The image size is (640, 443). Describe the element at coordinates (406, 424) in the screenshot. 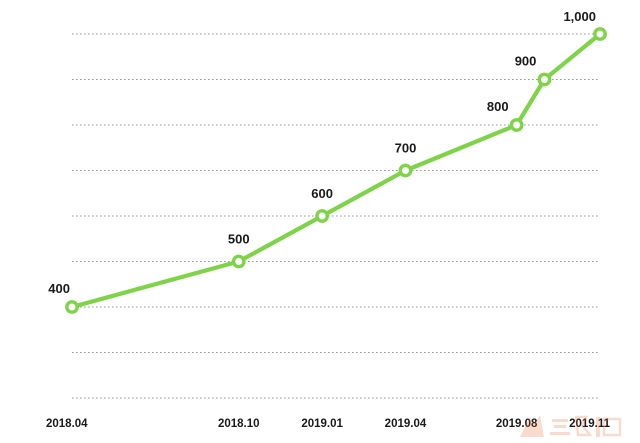

I see `x-tick-label: 2019.04` at that location.